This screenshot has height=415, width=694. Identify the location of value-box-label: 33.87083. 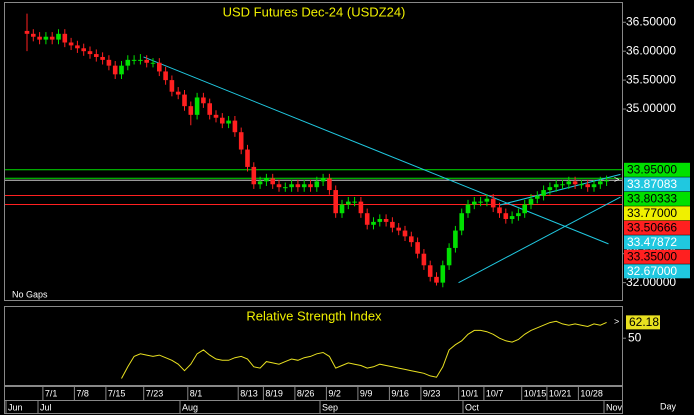
(652, 184).